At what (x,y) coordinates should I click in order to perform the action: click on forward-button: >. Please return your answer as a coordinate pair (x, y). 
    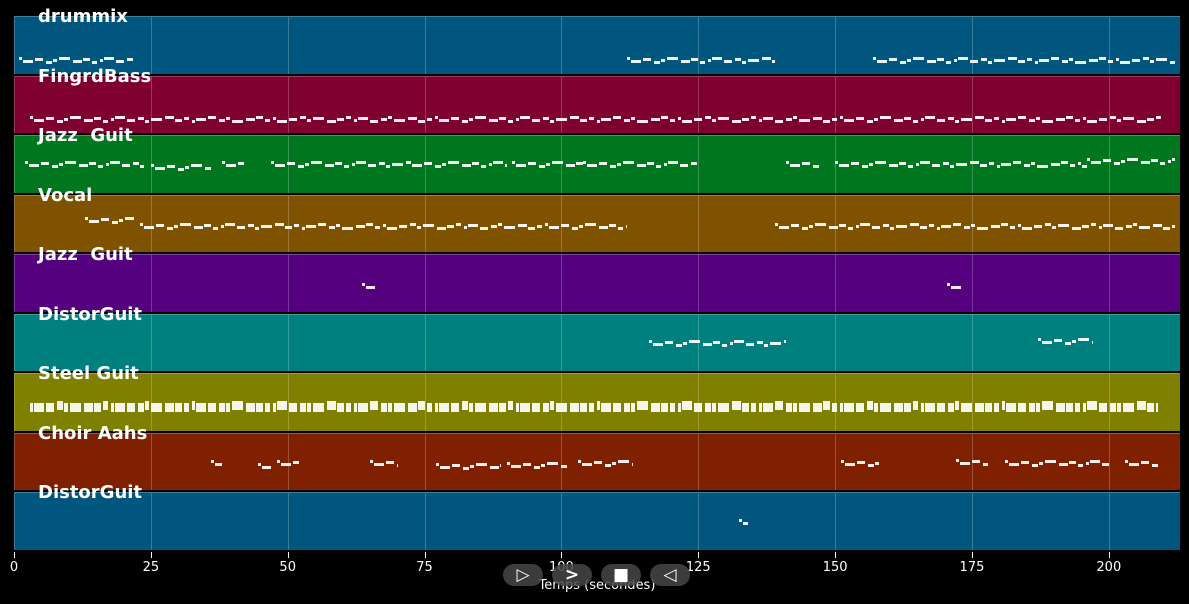
    Looking at the image, I should click on (572, 575).